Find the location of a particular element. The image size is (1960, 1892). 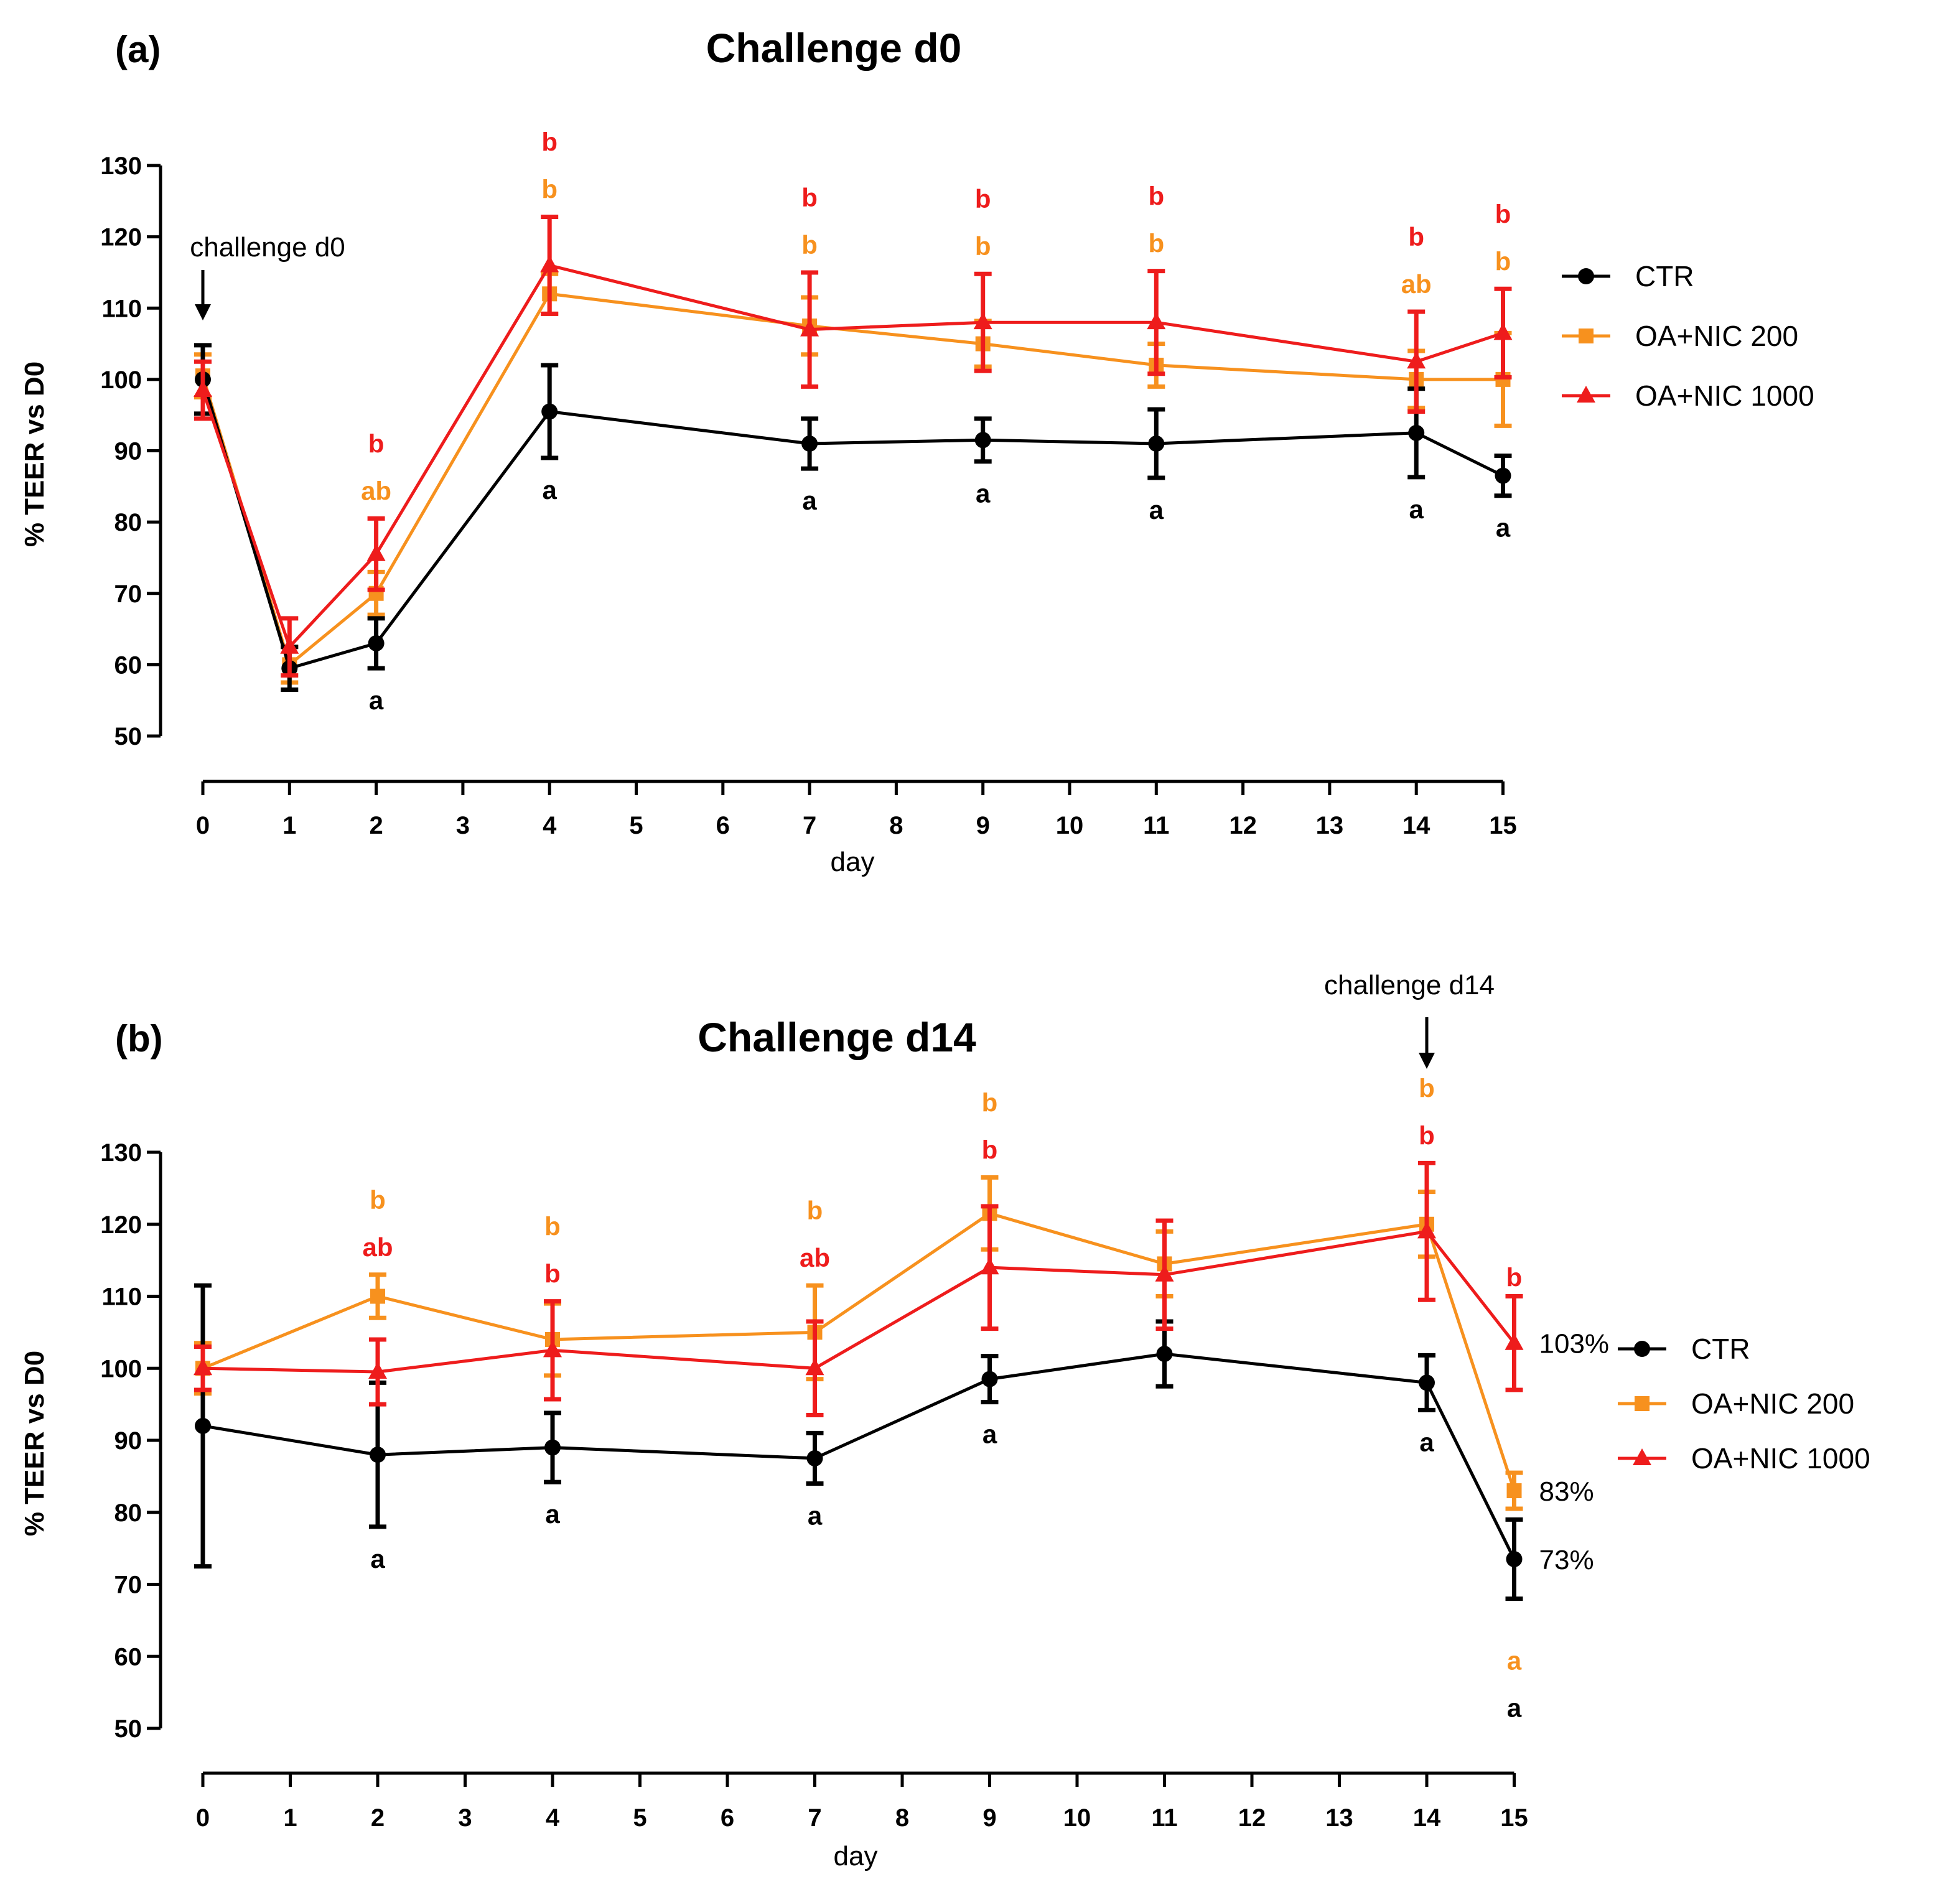

panel-b-y-tick-label: 70 is located at coordinates (128, 1585).